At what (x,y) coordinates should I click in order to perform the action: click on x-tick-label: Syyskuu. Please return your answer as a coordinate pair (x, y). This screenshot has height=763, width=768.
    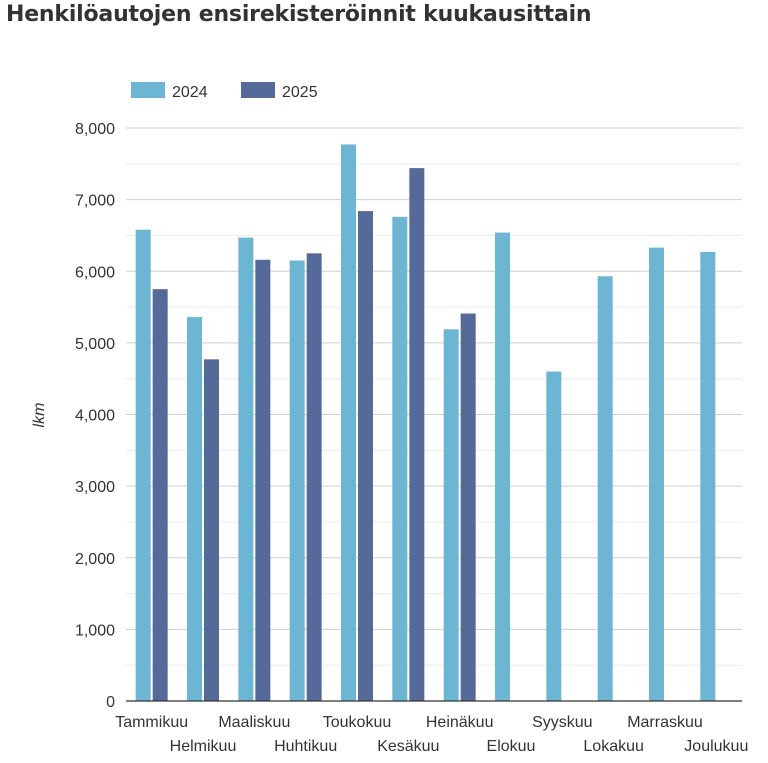
    Looking at the image, I should click on (562, 722).